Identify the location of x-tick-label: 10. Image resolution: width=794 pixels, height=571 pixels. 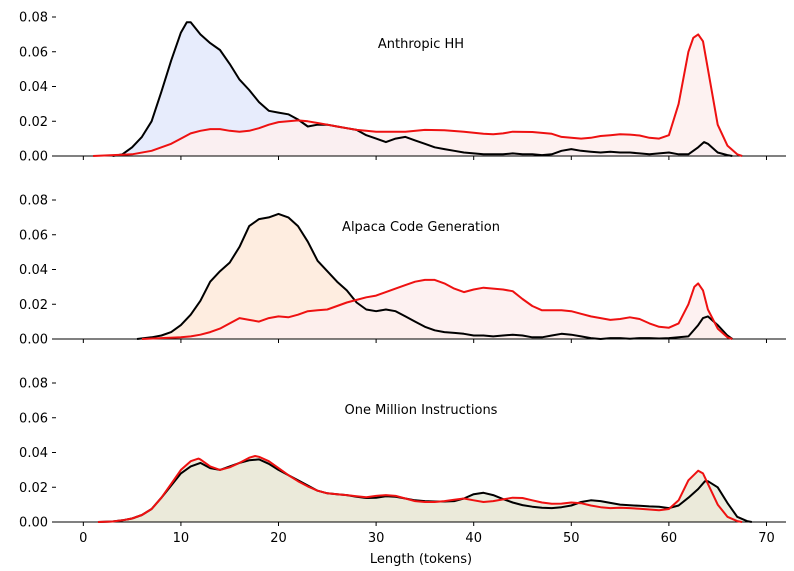
(181, 538).